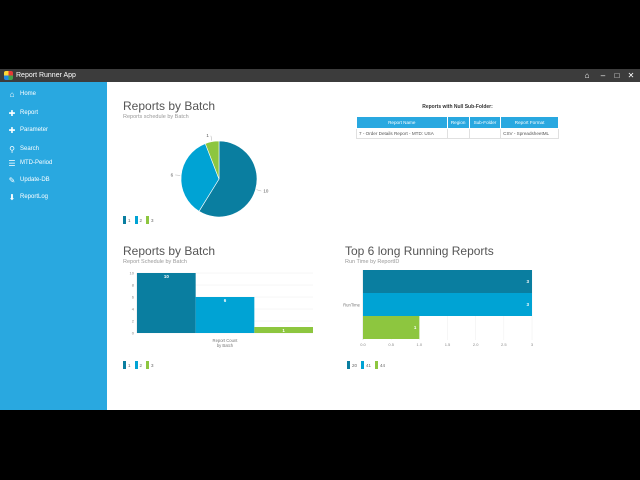 This screenshot has width=640, height=480. I want to click on sidebar-item-label: Search, so click(30, 149).